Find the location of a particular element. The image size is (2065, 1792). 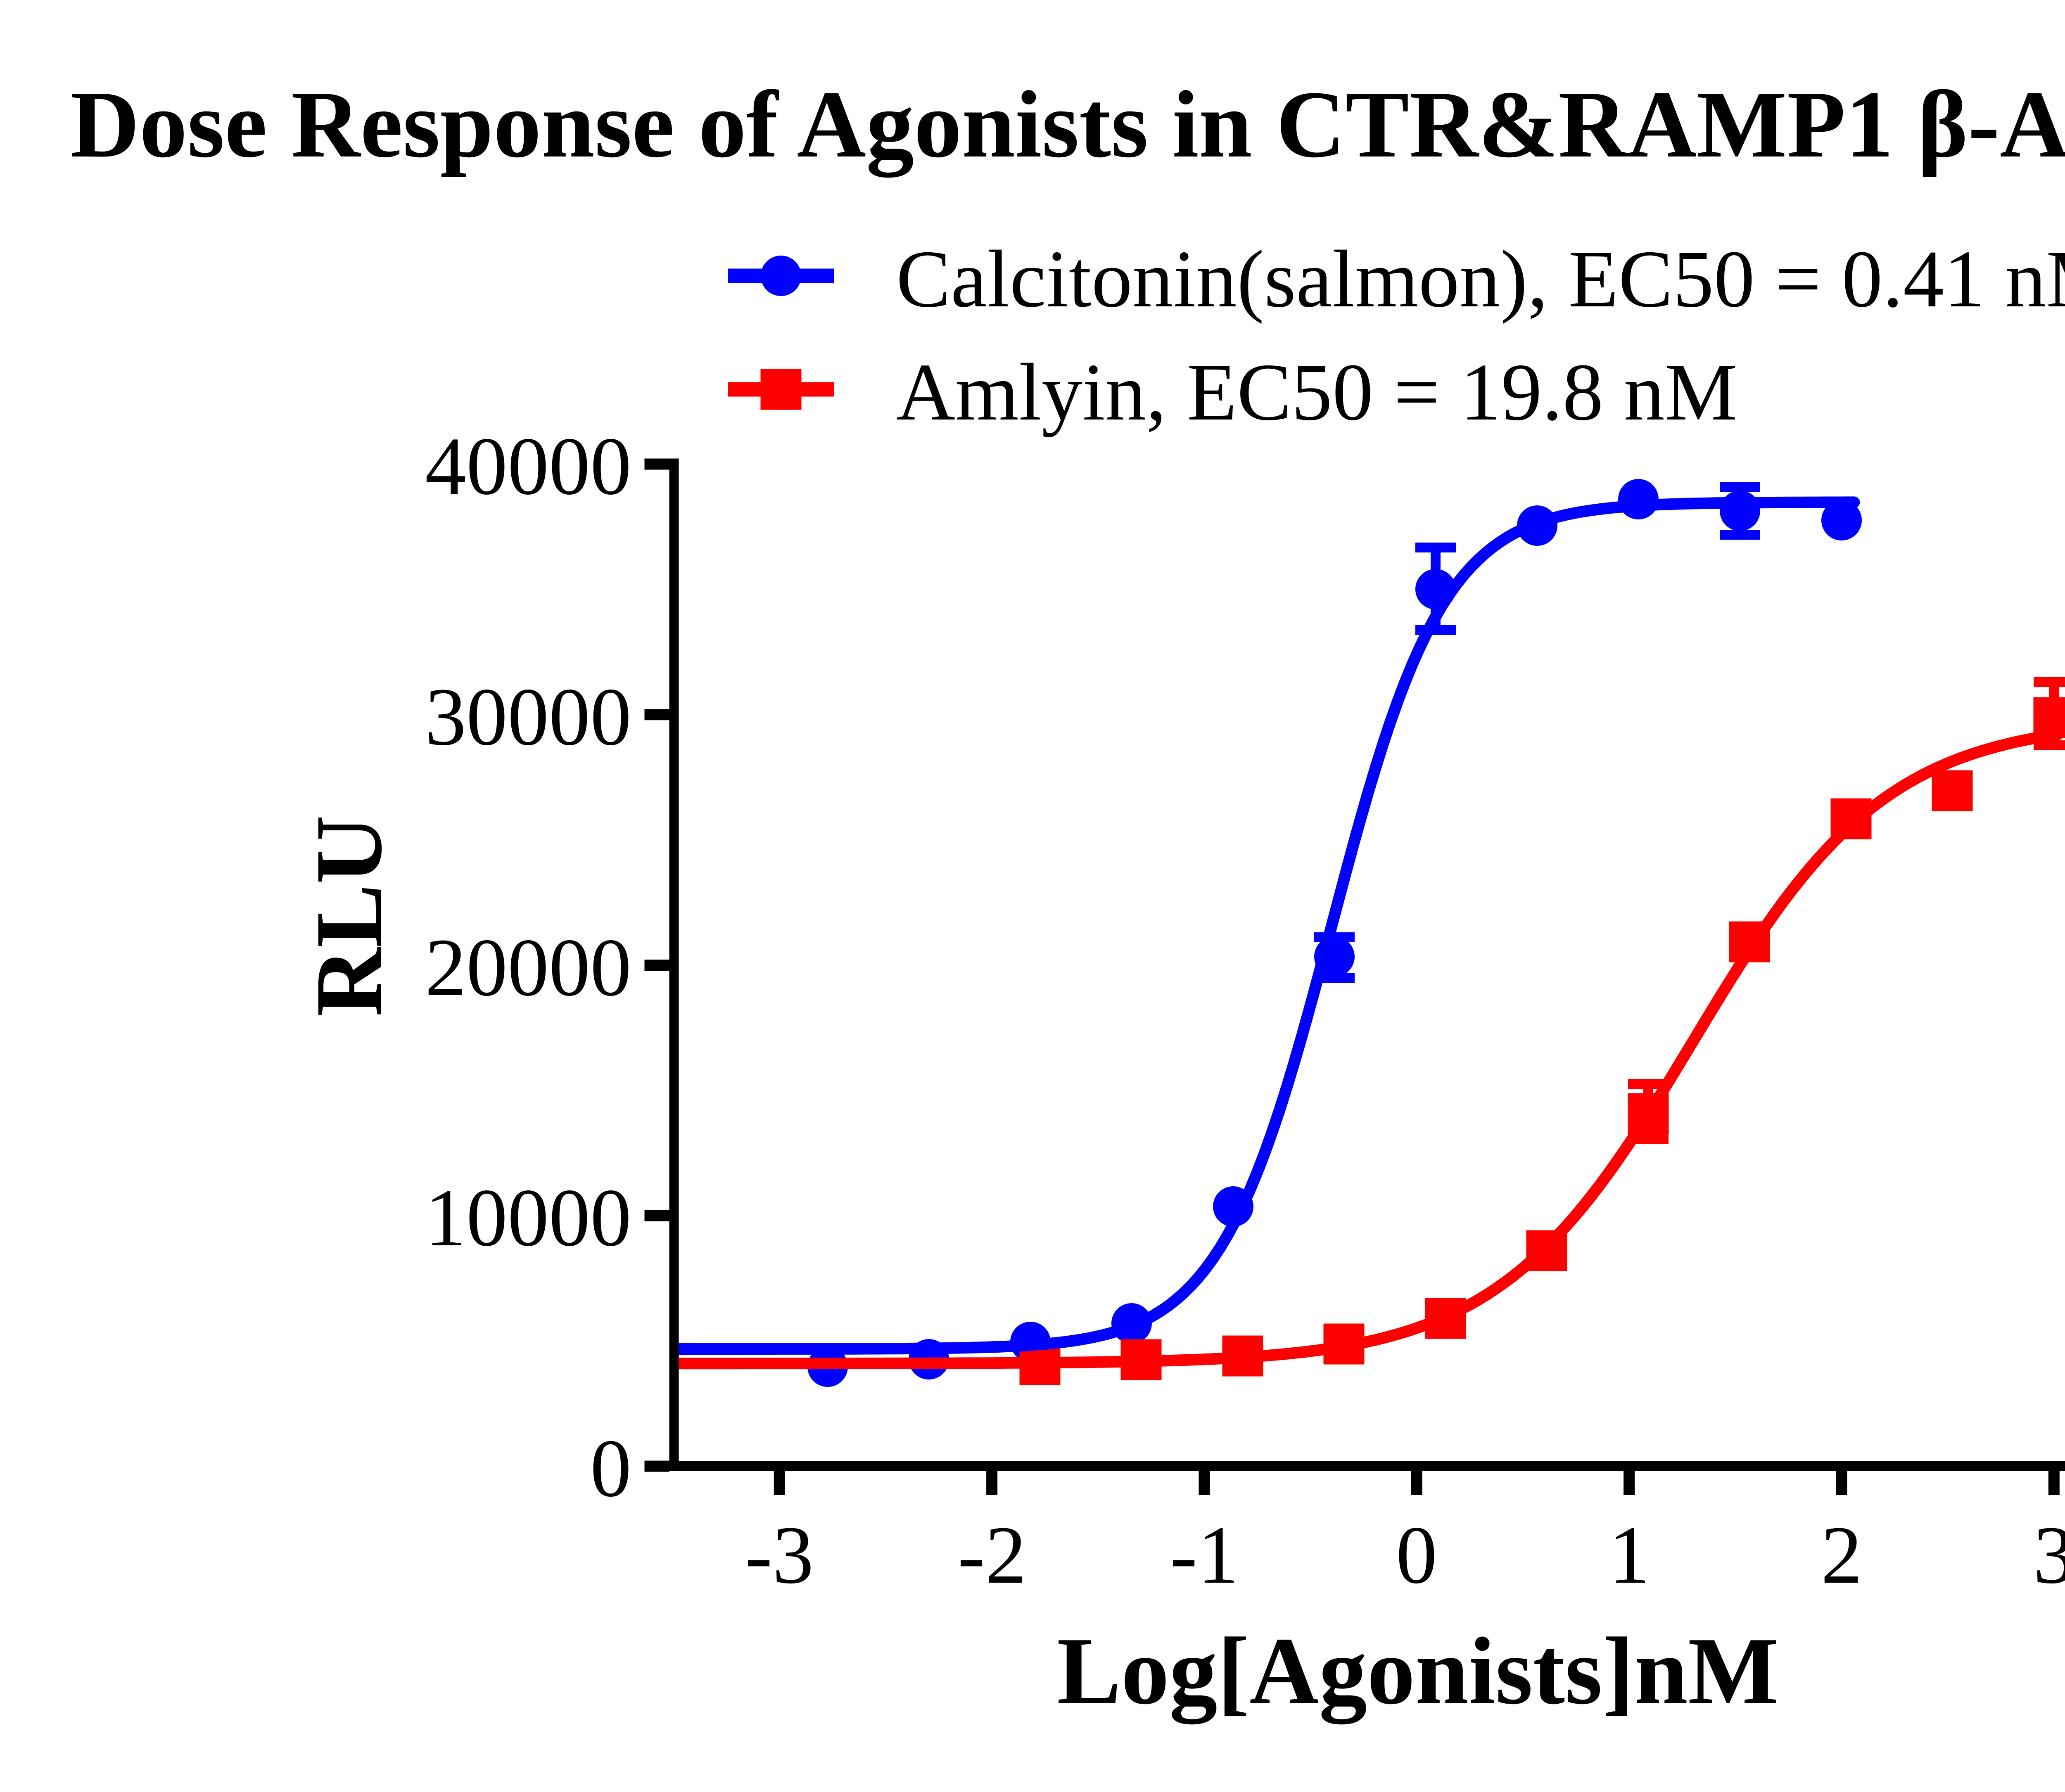

svg-text: -2 is located at coordinates (992, 1555).